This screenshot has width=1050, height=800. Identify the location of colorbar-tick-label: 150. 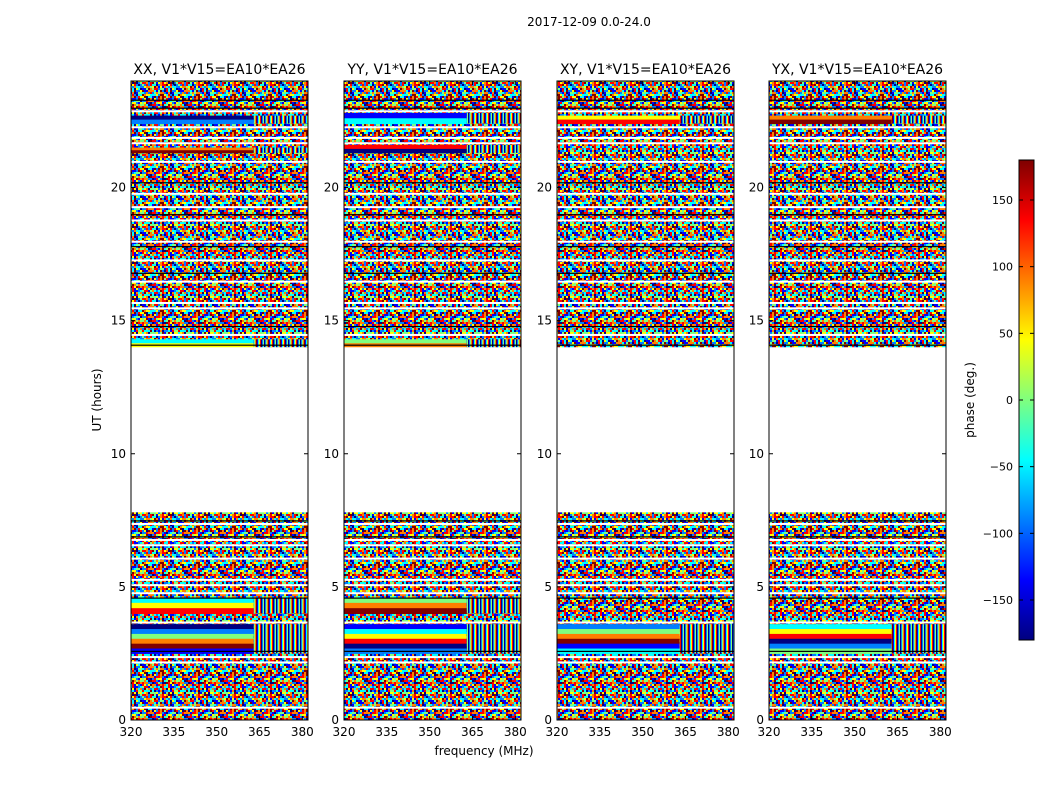
(1002, 200).